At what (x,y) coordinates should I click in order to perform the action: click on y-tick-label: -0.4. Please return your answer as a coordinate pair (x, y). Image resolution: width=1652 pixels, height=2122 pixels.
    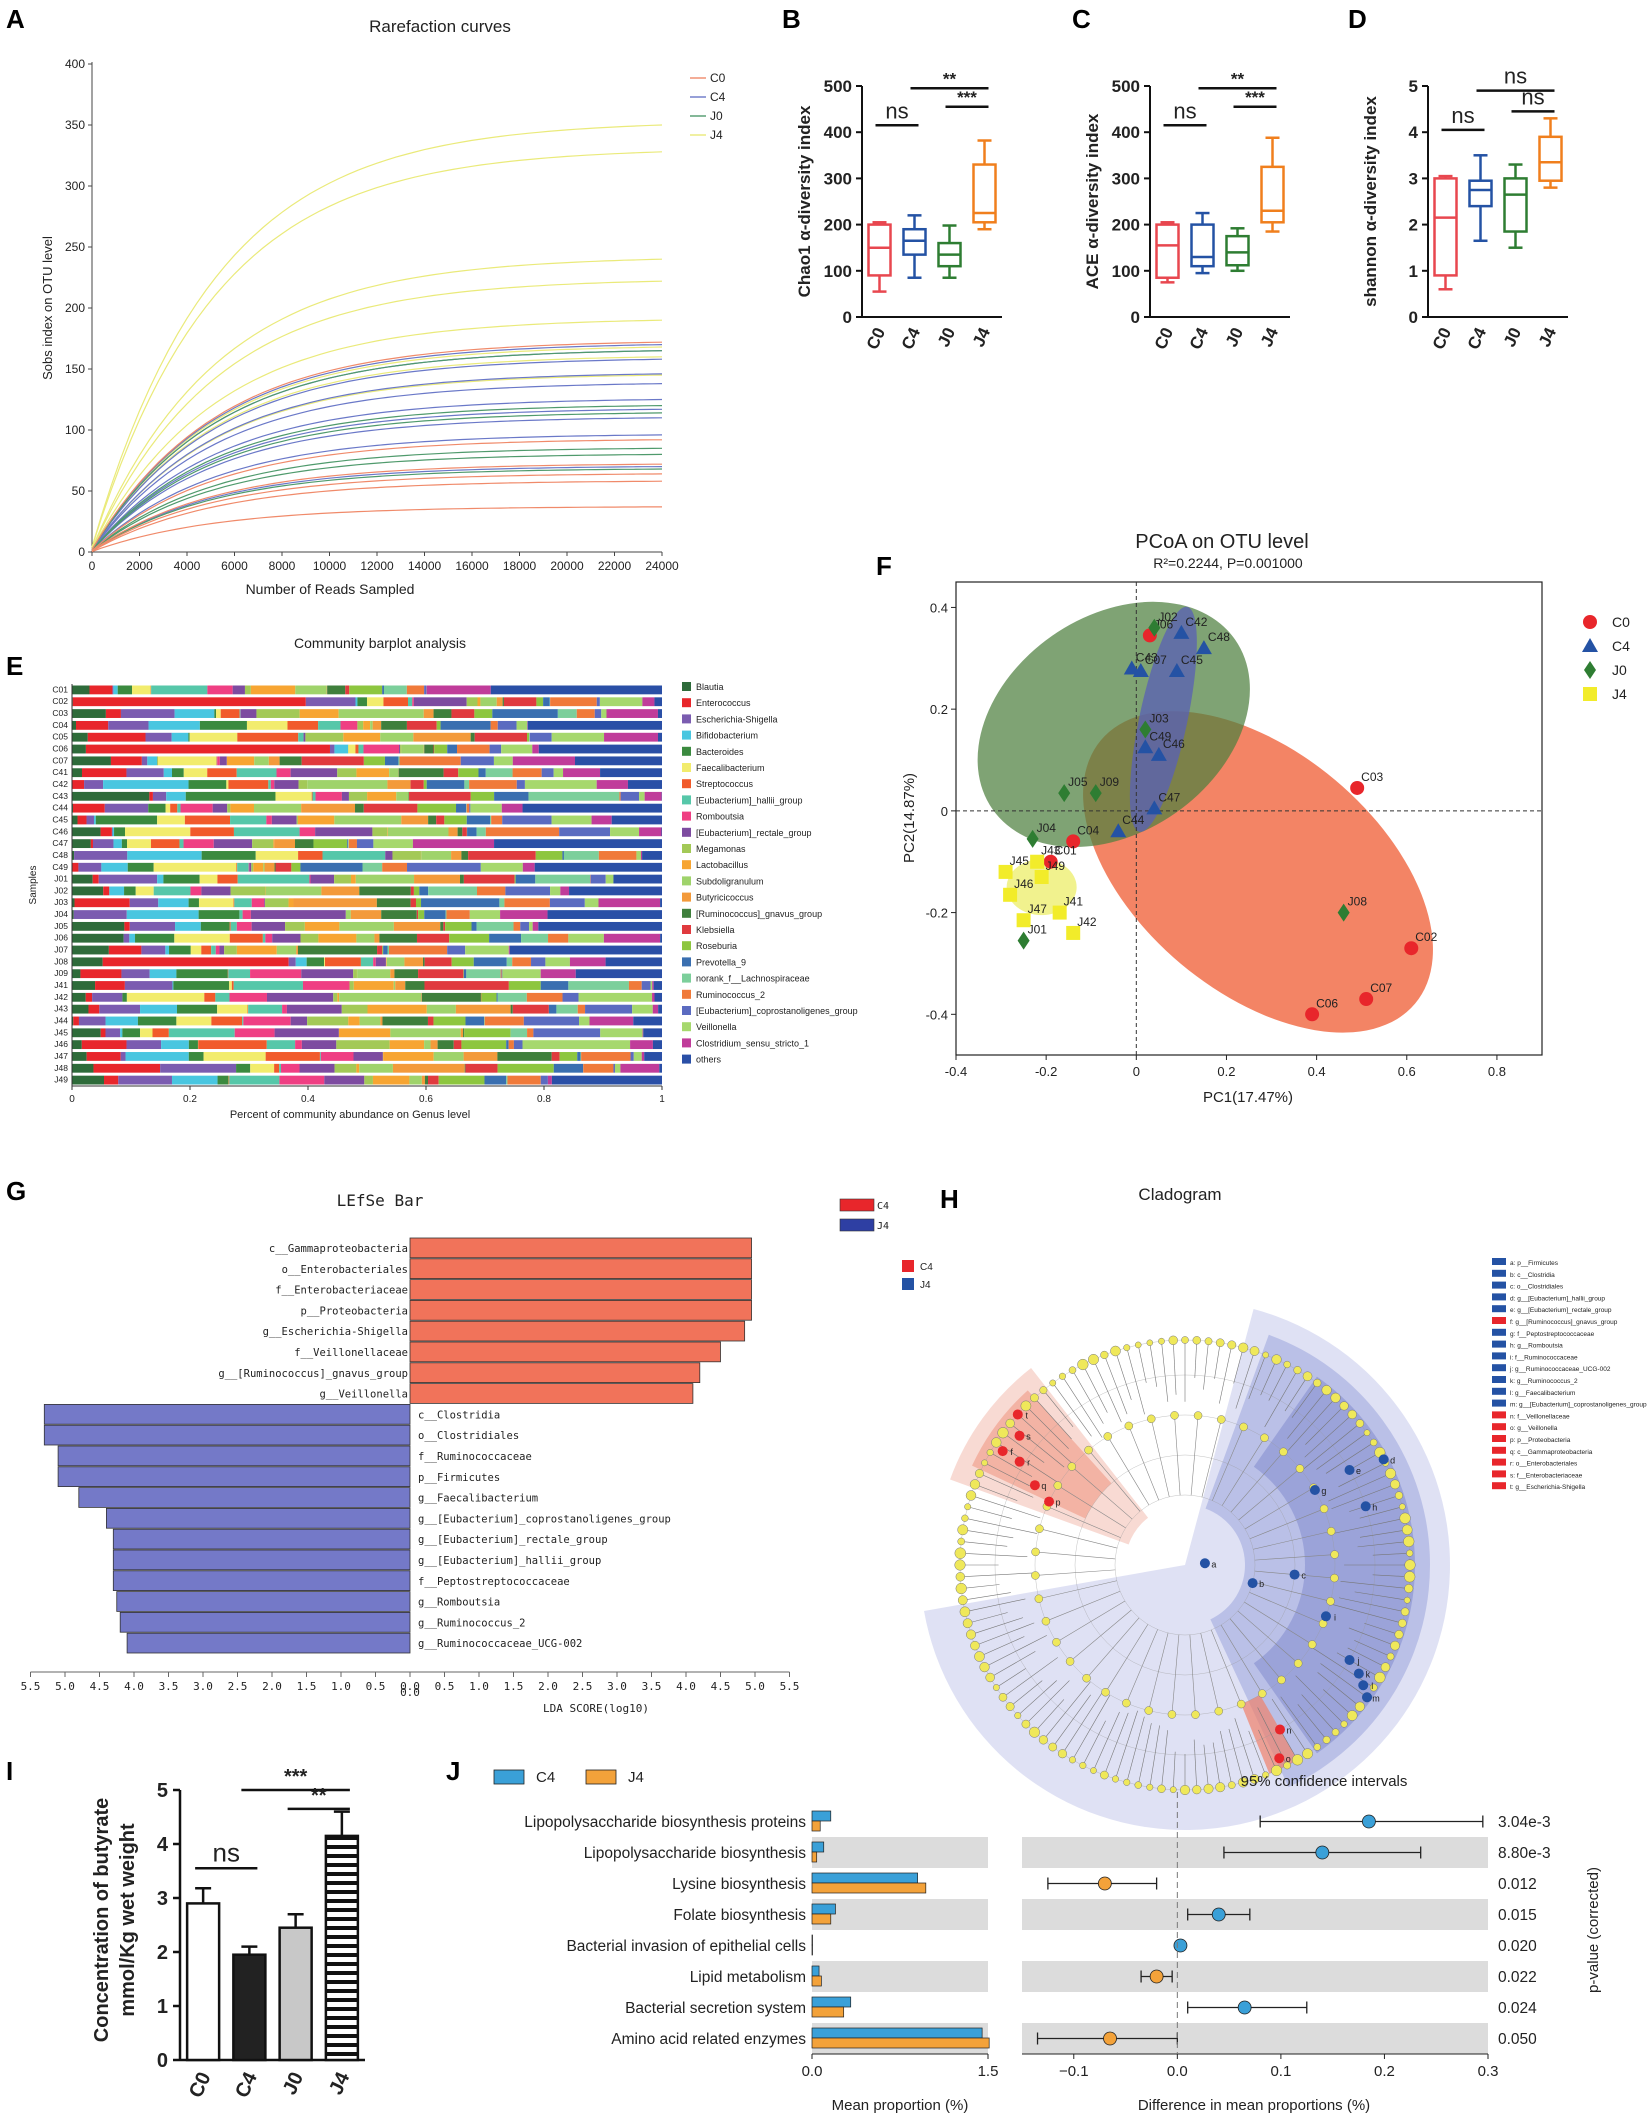
    Looking at the image, I should click on (937, 1014).